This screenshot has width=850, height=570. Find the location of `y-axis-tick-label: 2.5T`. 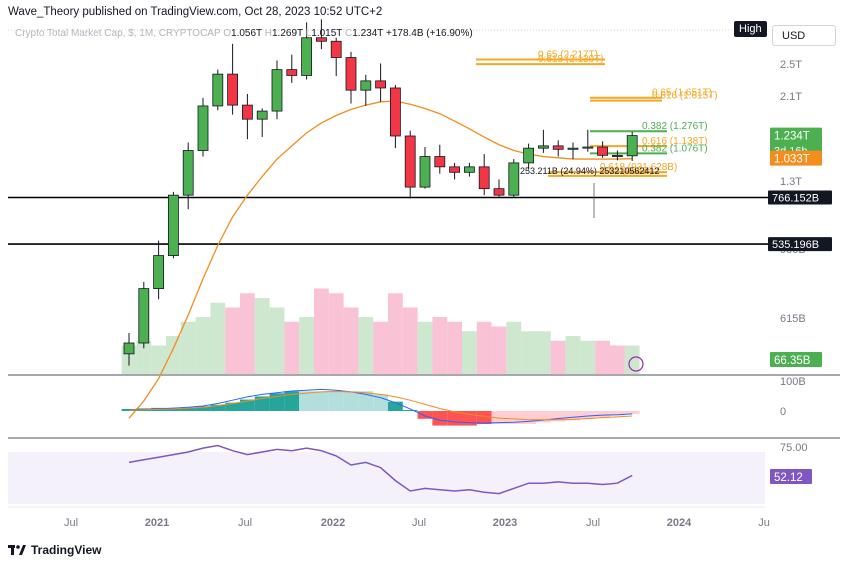

y-axis-tick-label: 2.5T is located at coordinates (791, 65).